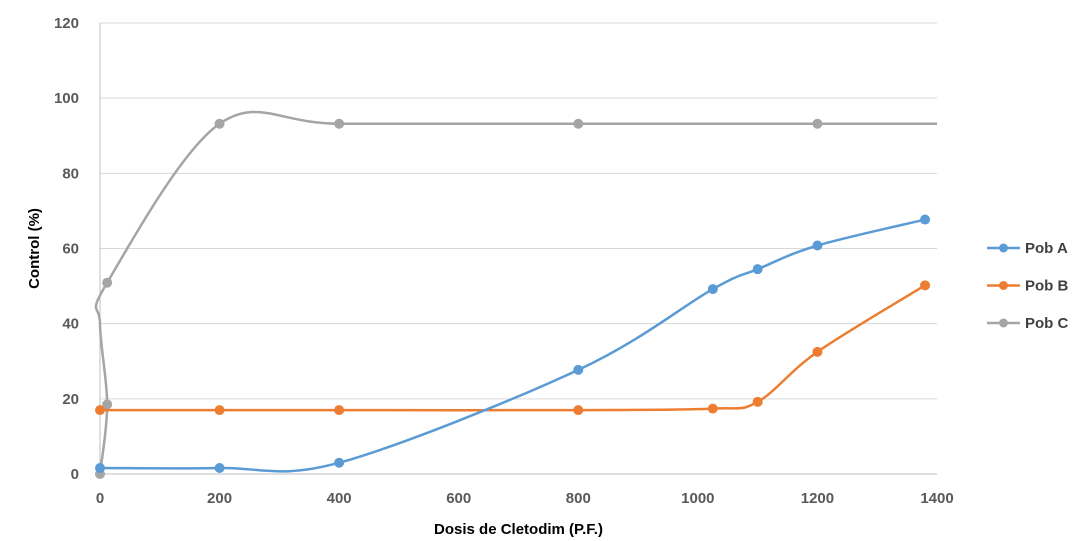 The image size is (1075, 541). I want to click on y-tick-label: 100, so click(66, 98).